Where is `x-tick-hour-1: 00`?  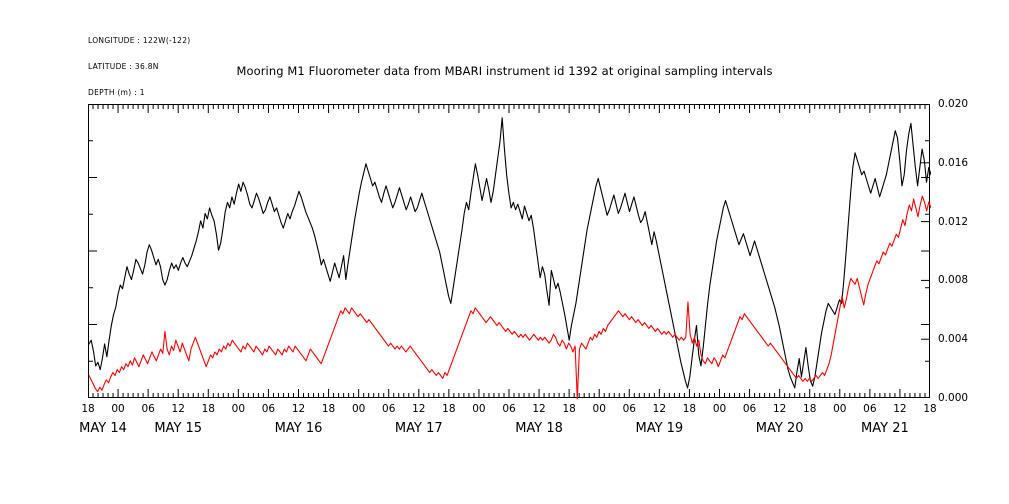 x-tick-hour-1: 00 is located at coordinates (118, 409).